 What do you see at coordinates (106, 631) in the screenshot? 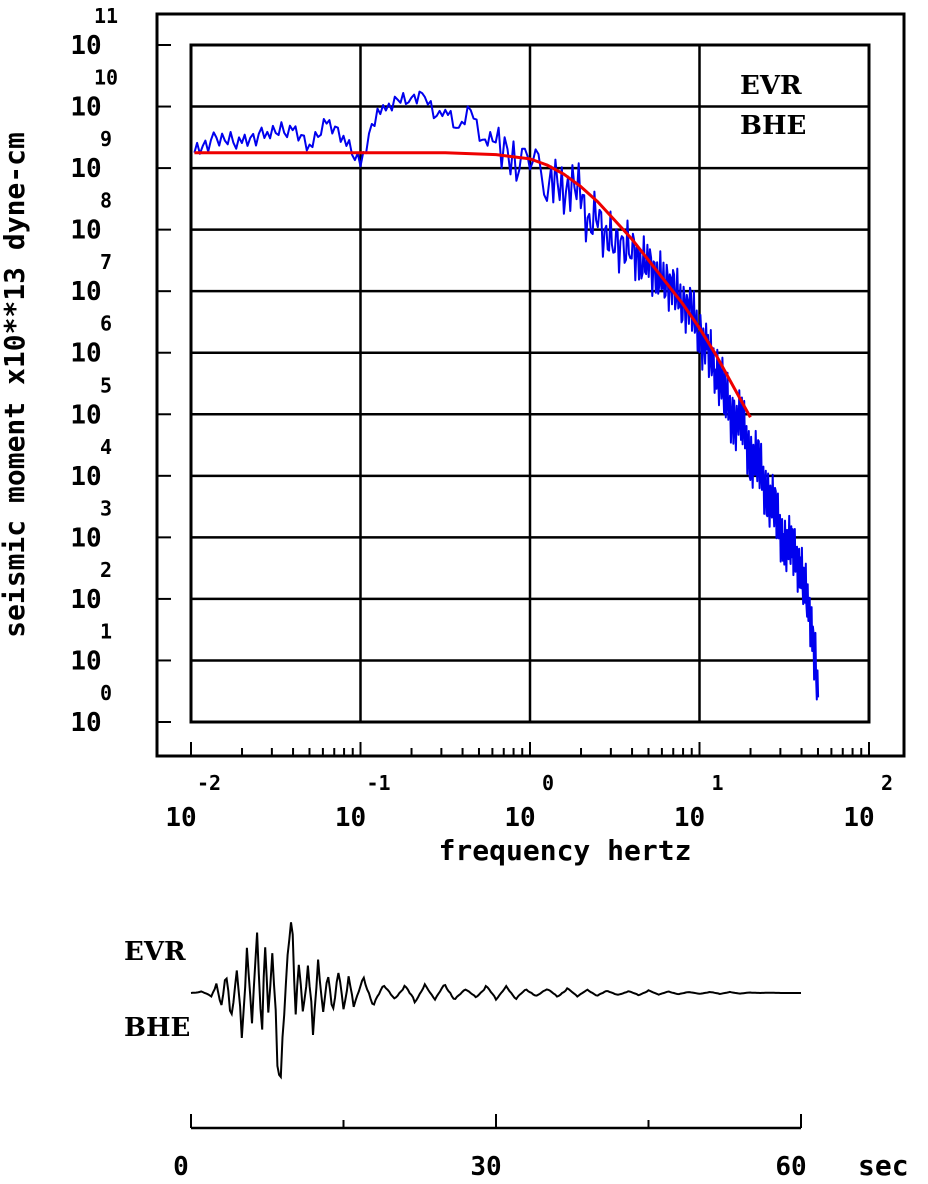
I see `y-tick-label-exponent: 1` at bounding box center [106, 631].